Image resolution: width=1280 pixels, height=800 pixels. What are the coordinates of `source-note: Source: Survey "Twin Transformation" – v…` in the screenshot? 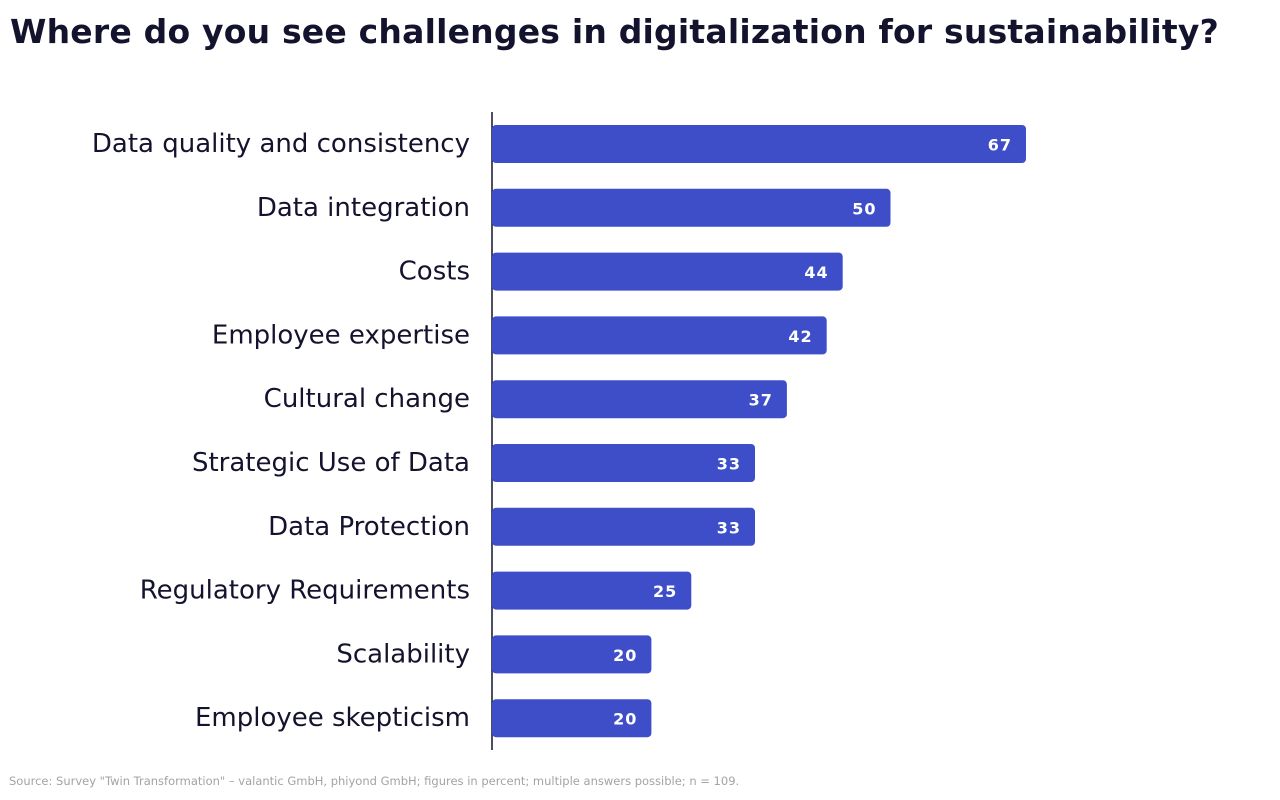 It's located at (374, 781).